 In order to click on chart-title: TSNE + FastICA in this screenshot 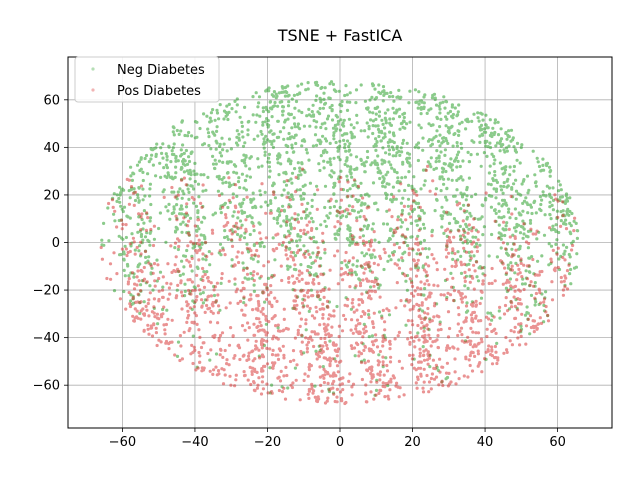, I will do `click(340, 35)`.